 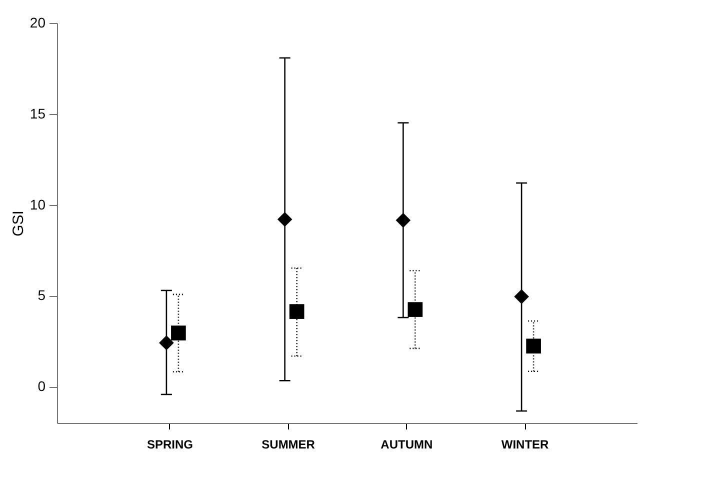 I want to click on y-axis-title: GSI, so click(x=18, y=223).